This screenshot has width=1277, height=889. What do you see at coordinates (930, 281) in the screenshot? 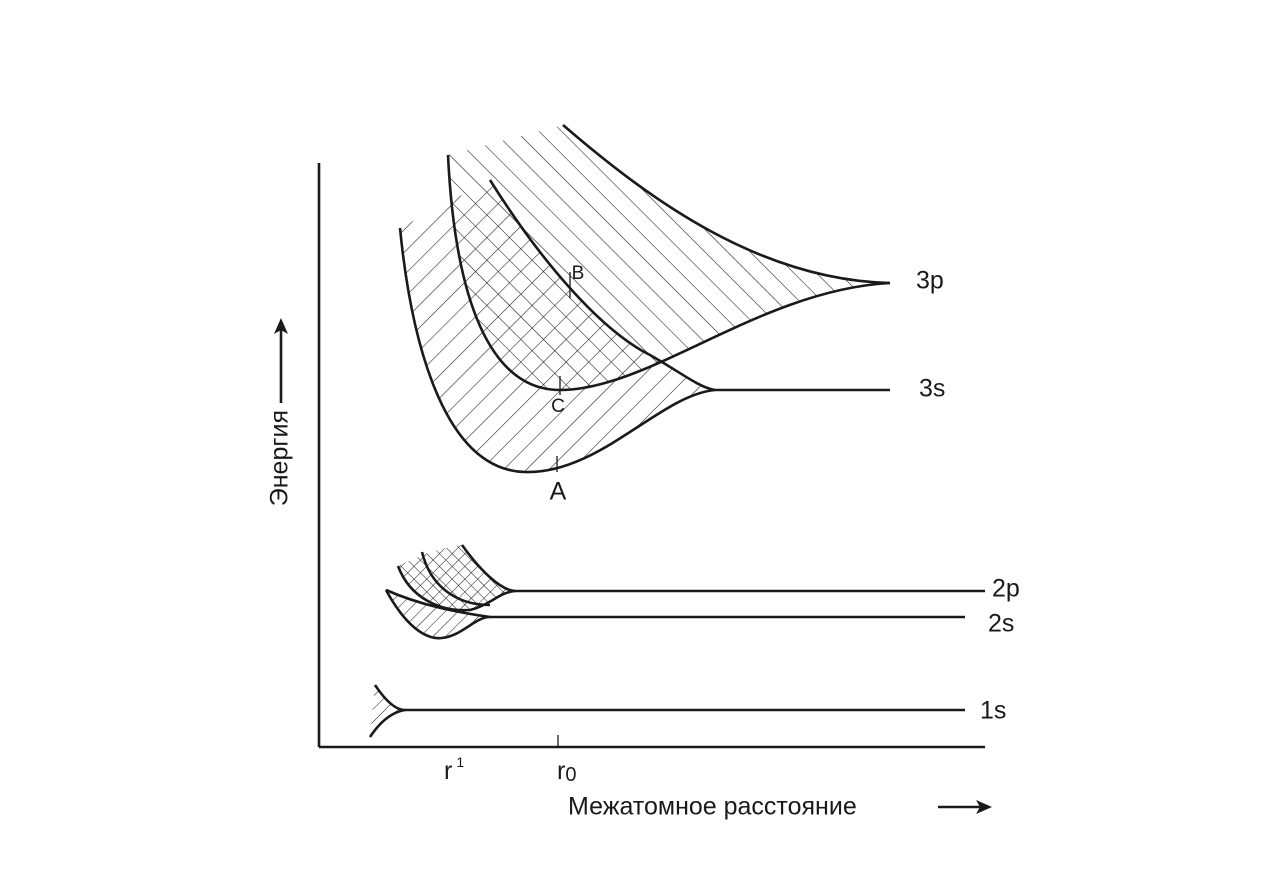
I see `level-label: 3p` at bounding box center [930, 281].